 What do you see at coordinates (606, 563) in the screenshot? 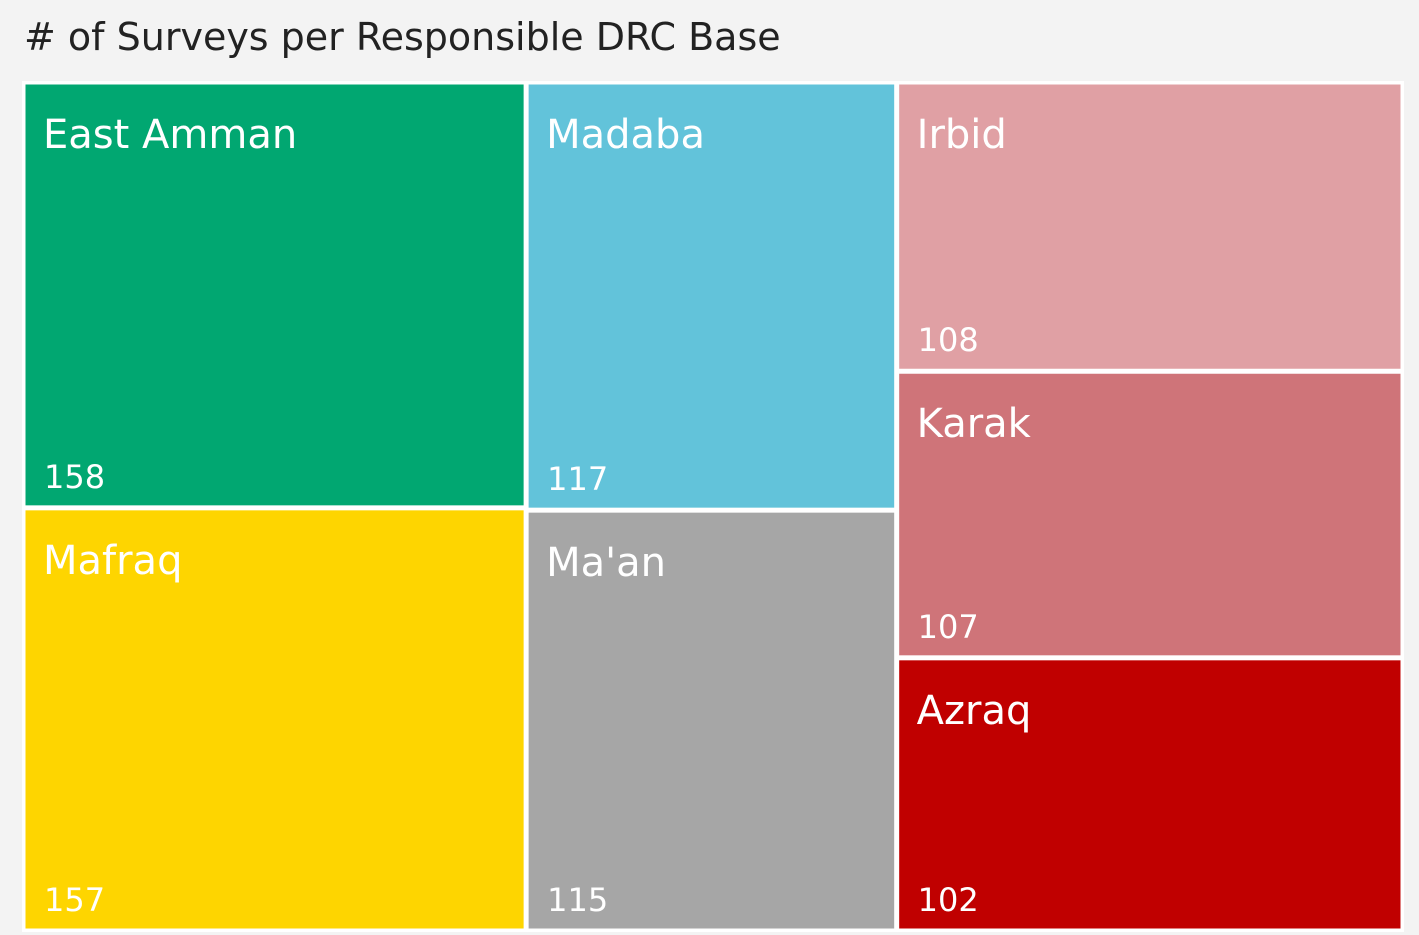
I see `tile-label: Ma'an` at bounding box center [606, 563].